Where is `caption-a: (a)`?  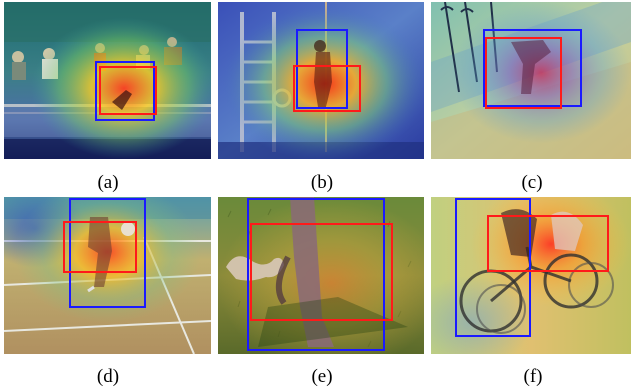
caption-a: (a) is located at coordinates (108, 182).